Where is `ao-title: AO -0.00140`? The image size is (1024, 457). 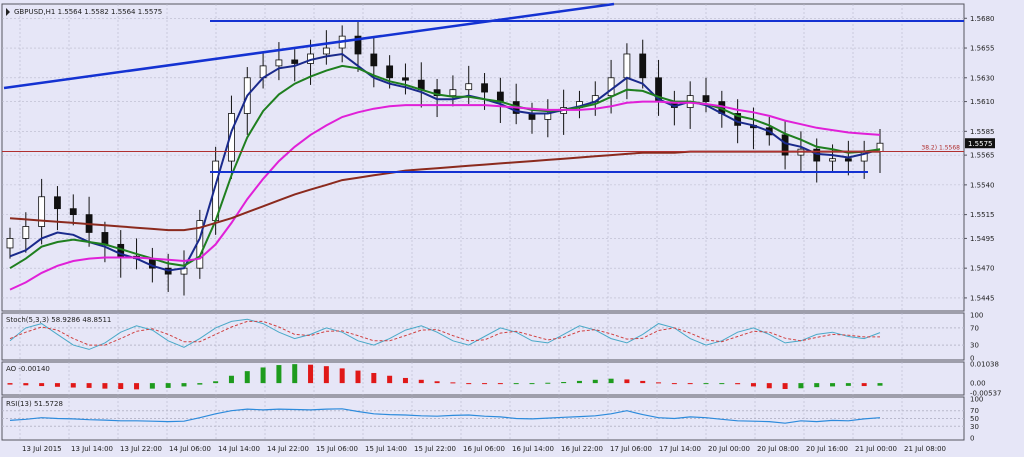 ao-title: AO -0.00140 is located at coordinates (28, 369).